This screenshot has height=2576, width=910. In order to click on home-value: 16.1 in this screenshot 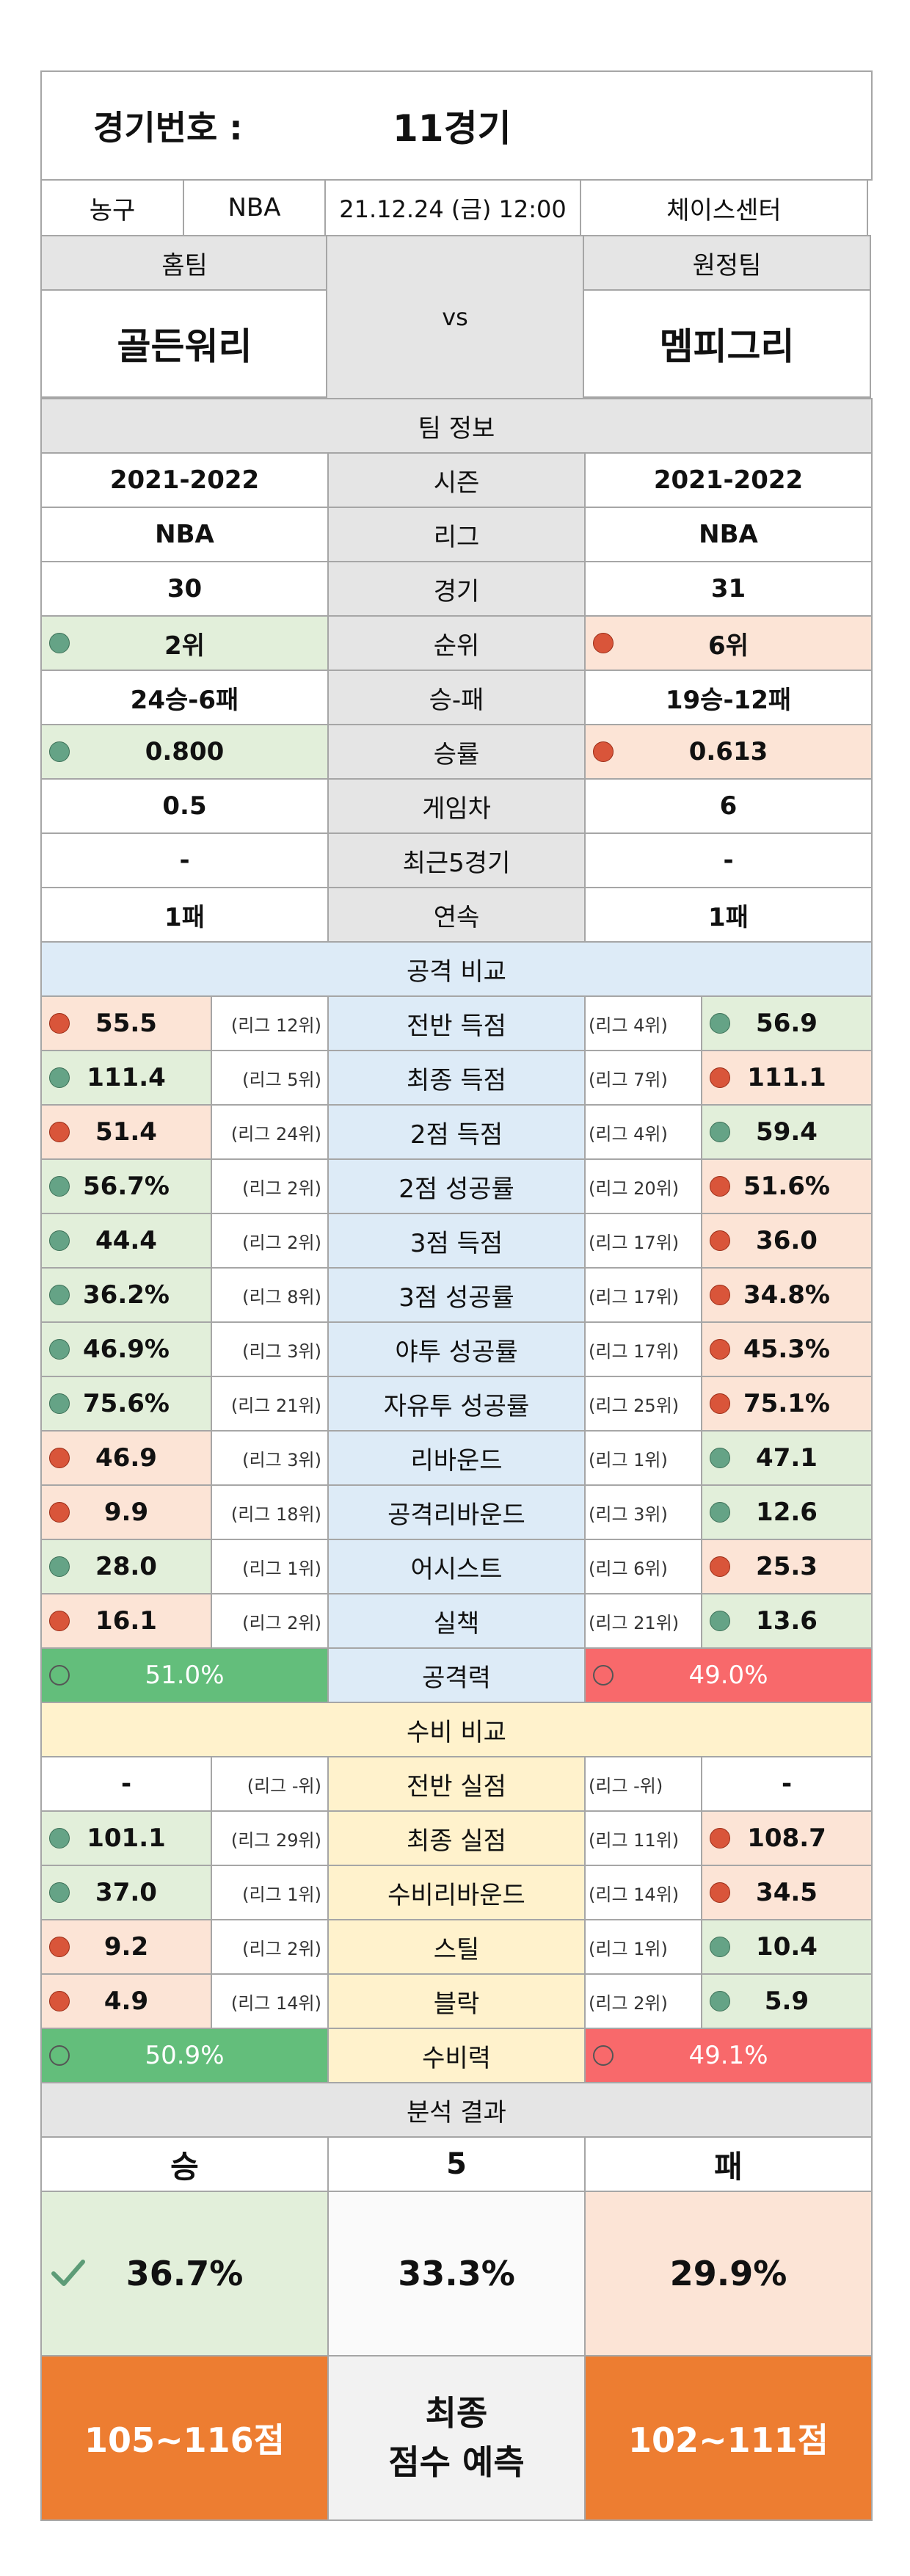, I will do `click(126, 1621)`.